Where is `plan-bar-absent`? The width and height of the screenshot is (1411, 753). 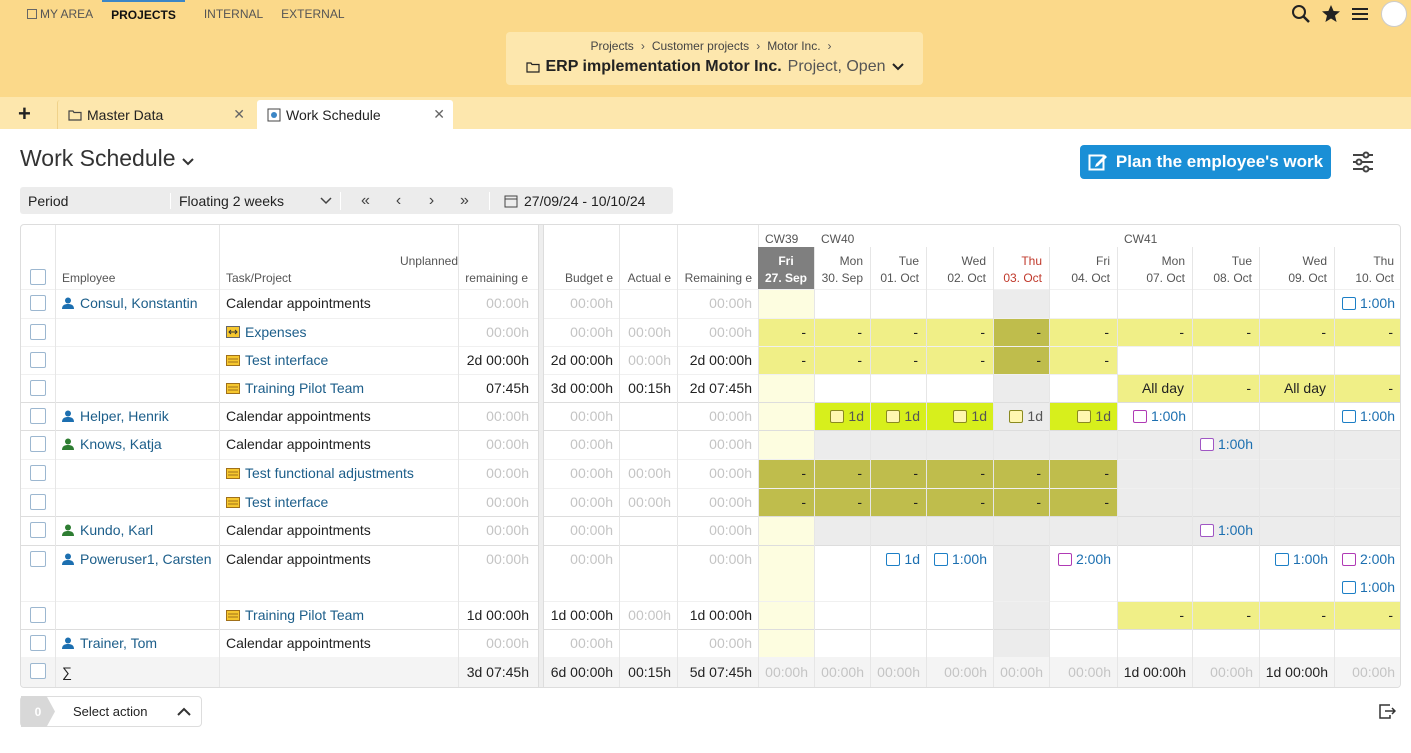 plan-bar-absent is located at coordinates (937, 473).